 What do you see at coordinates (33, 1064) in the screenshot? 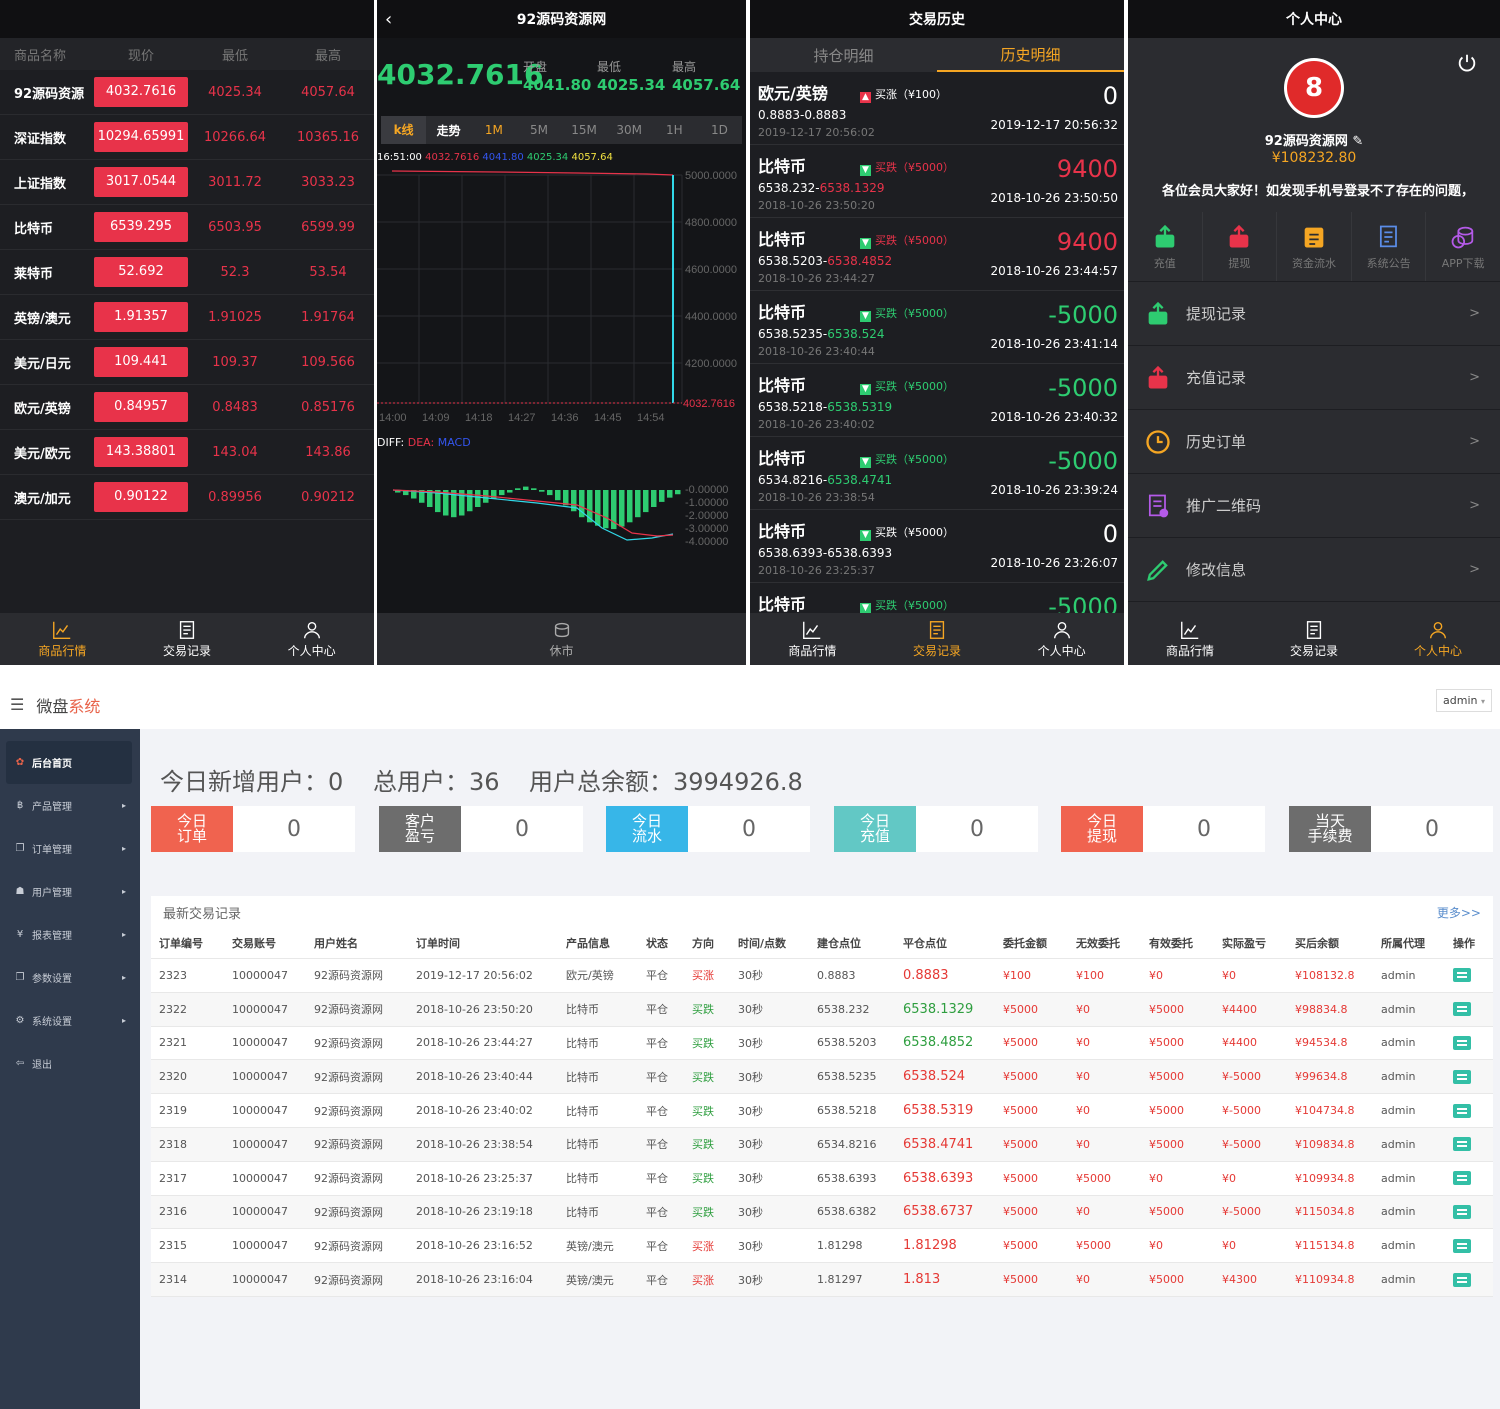
I see `sidebar-item-logout: ⇦ 退出` at bounding box center [33, 1064].